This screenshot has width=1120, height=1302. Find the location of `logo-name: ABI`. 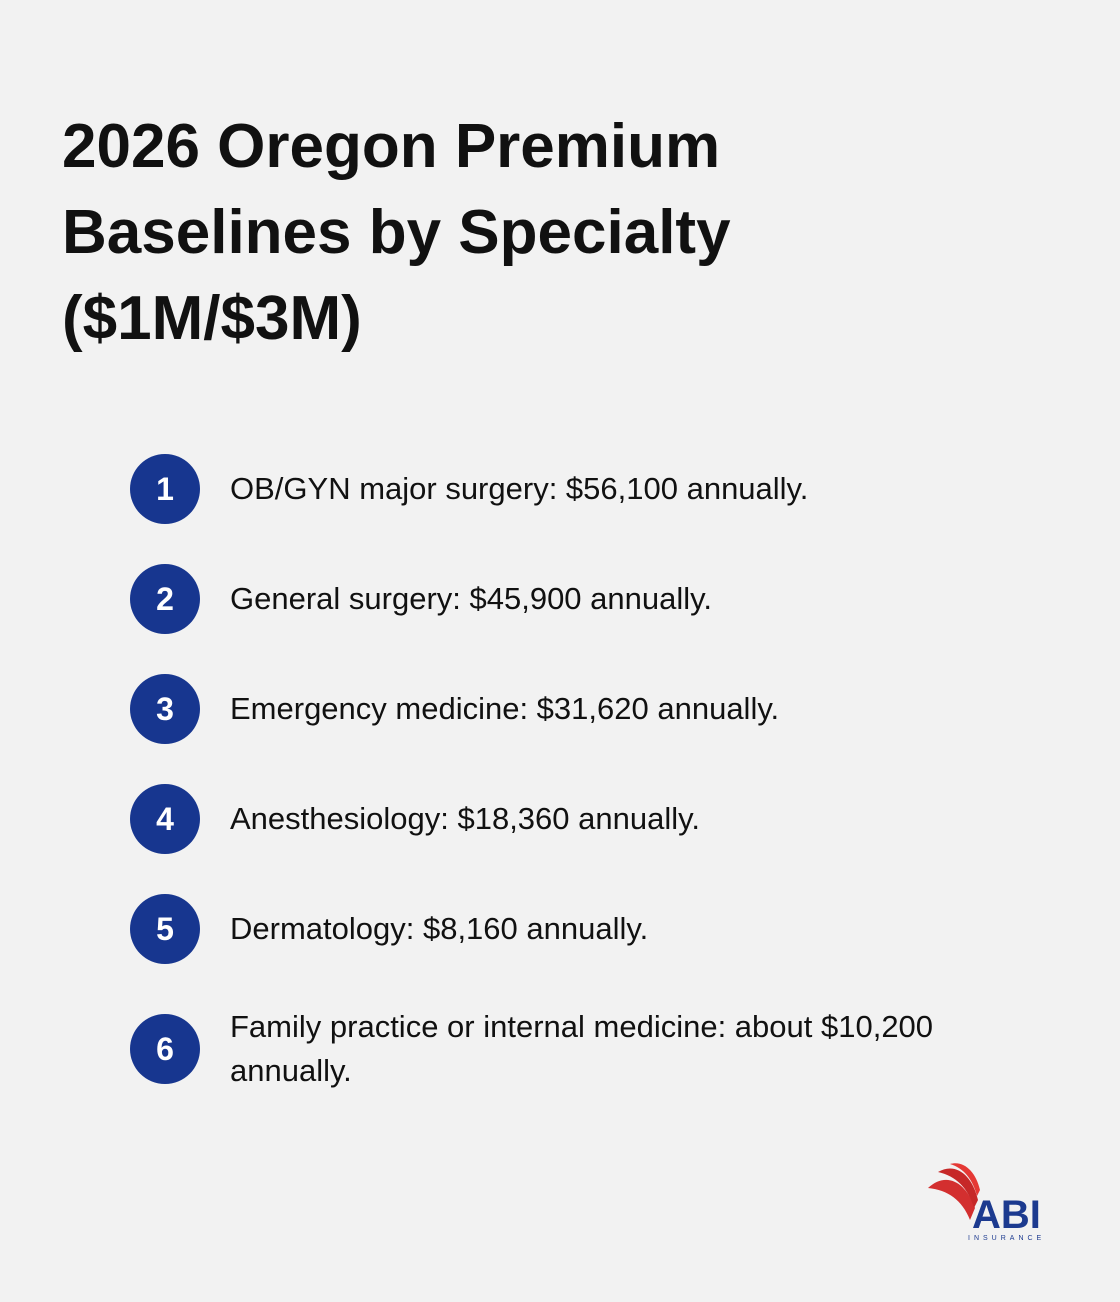

logo-name: ABI is located at coordinates (1006, 1215).